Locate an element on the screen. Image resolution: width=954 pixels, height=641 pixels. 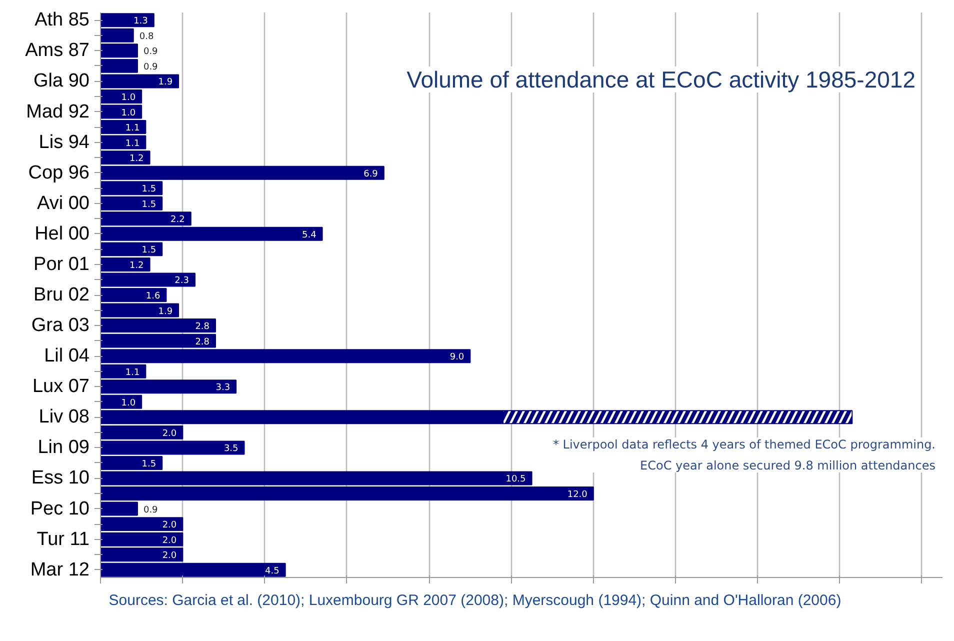
data-label: 10.5 is located at coordinates (516, 479).